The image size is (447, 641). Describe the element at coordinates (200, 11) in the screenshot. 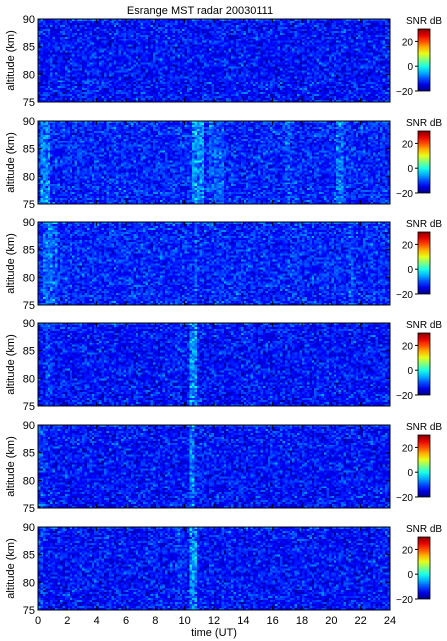

I see `chart-title: Esrange MST radar 20030111` at that location.